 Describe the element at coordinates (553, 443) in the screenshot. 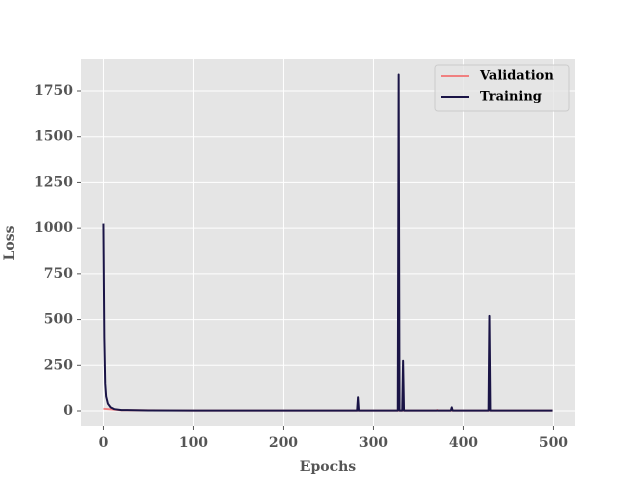

I see `x-tick-label: 500` at that location.